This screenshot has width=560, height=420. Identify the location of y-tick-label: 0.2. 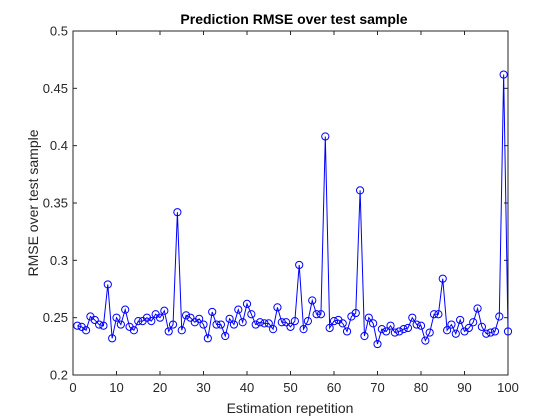
(59, 375).